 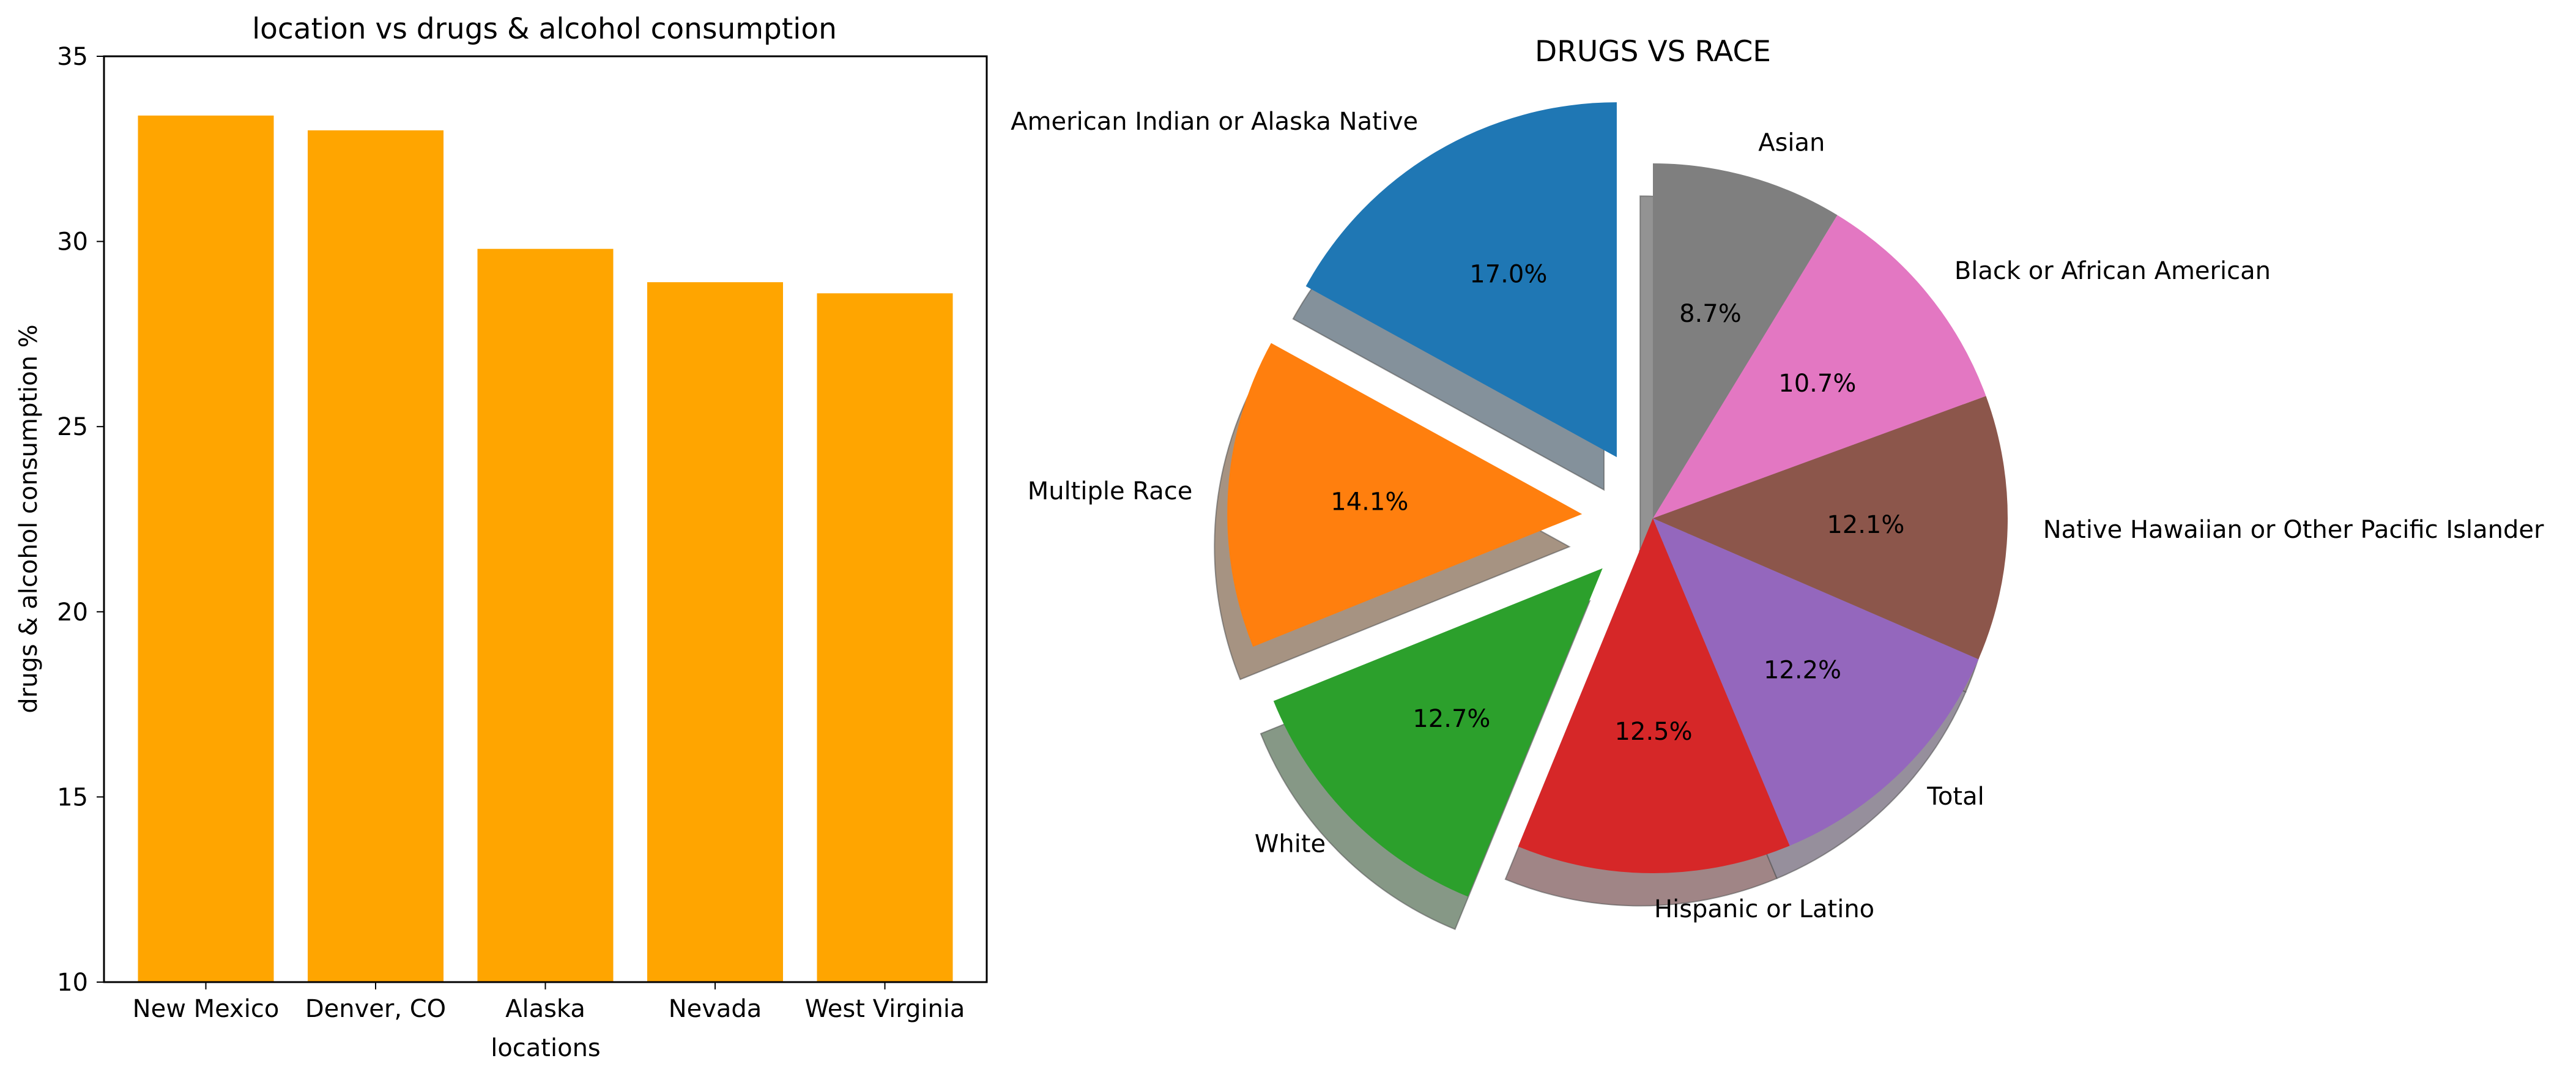 I want to click on y-tick-label: 35, so click(x=72, y=57).